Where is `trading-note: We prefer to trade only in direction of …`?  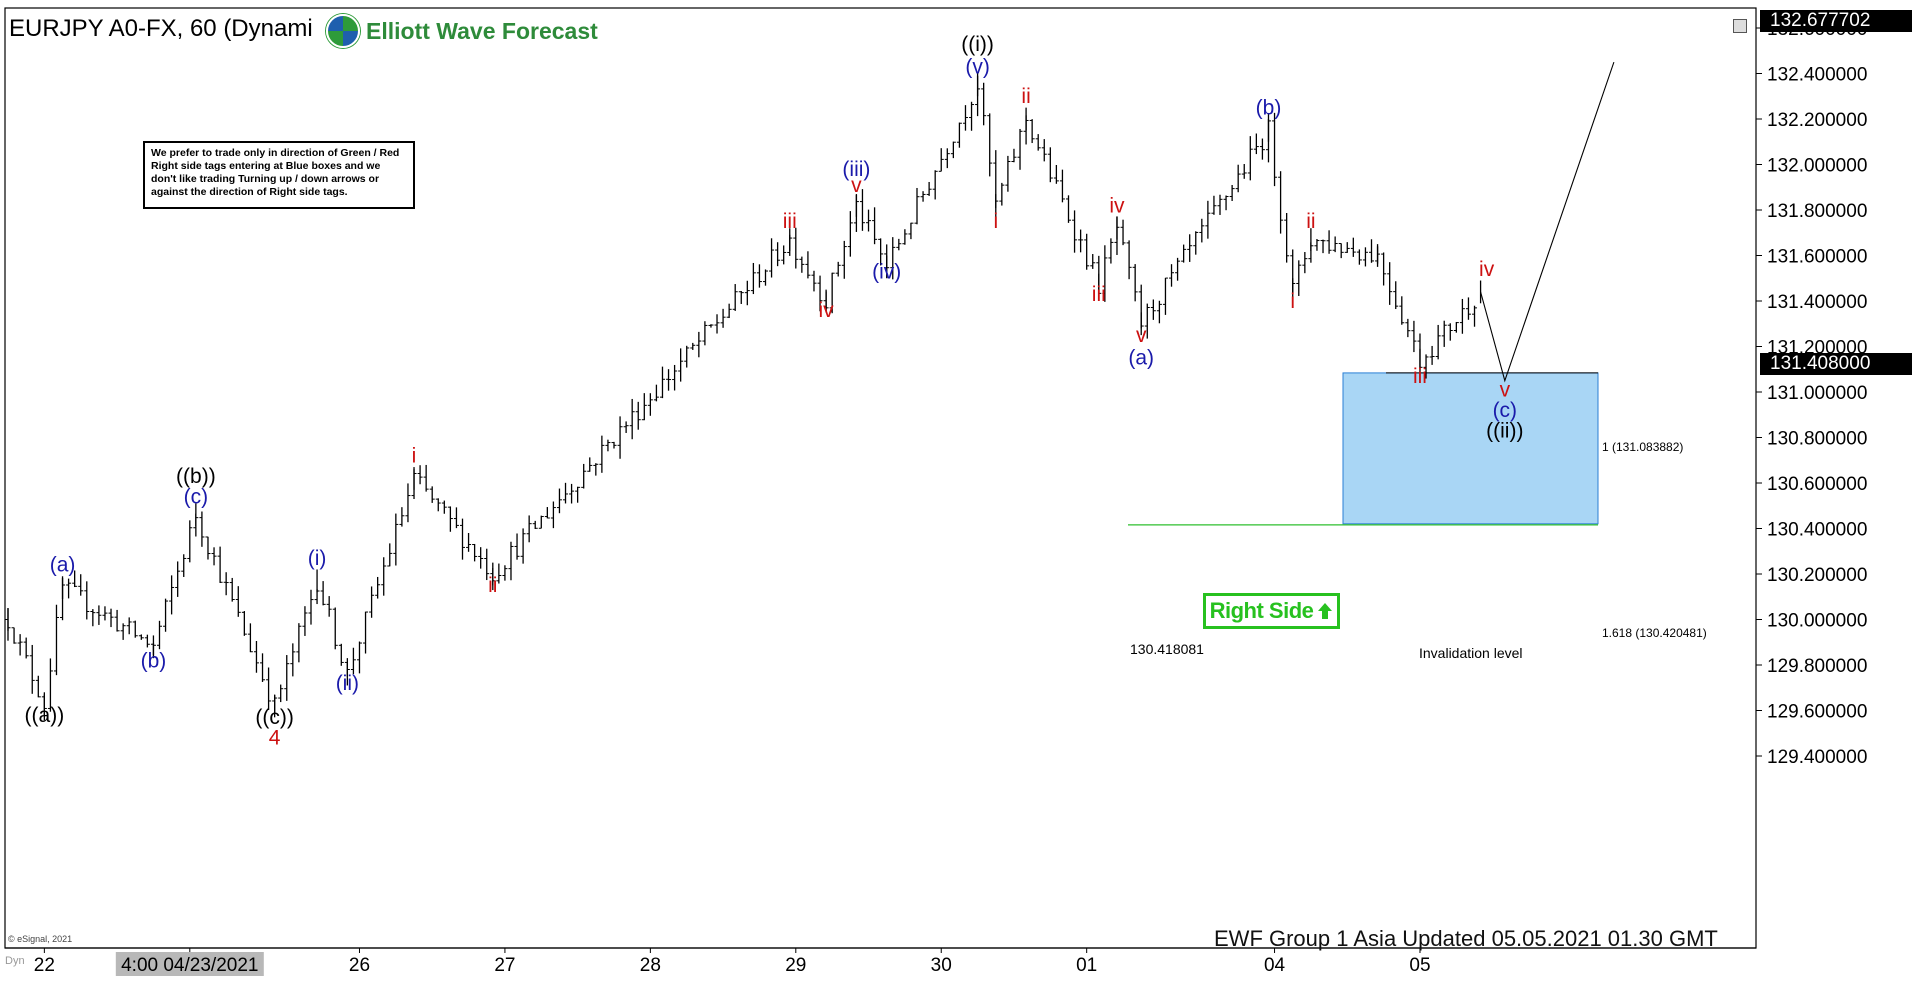
trading-note: We prefer to trade only in direction of … is located at coordinates (279, 175).